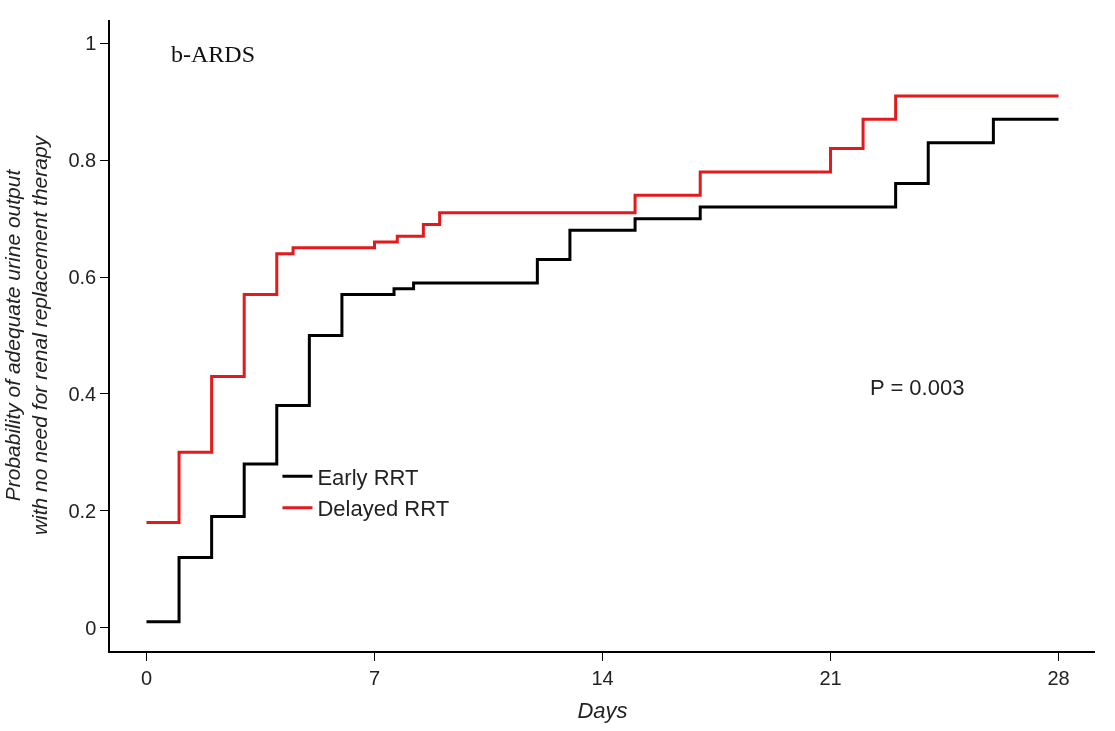 This screenshot has height=731, width=1115. What do you see at coordinates (383, 509) in the screenshot?
I see `legend-label: Delayed RRT` at bounding box center [383, 509].